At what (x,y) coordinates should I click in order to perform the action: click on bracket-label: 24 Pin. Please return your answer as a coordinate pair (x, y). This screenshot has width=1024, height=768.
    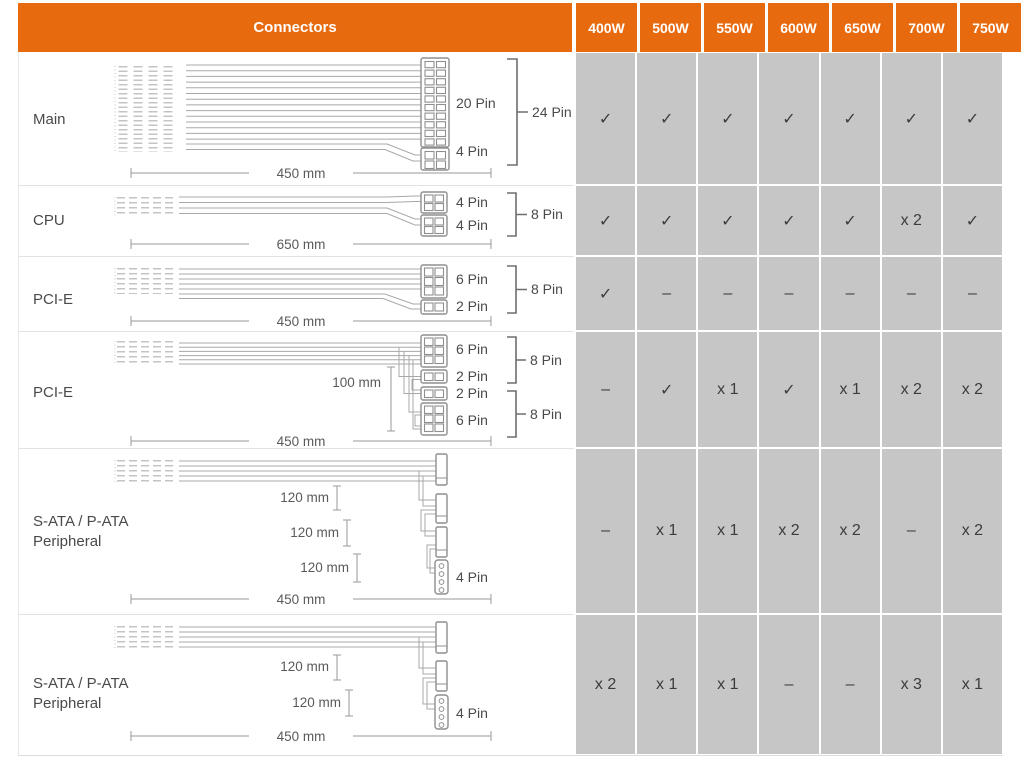
    Looking at the image, I should click on (552, 112).